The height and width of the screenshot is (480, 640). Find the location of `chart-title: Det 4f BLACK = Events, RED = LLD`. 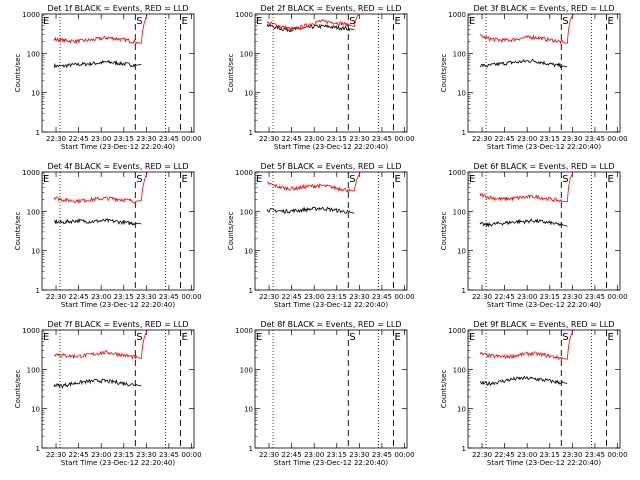

chart-title: Det 4f BLACK = Events, RED = LLD is located at coordinates (117, 166).